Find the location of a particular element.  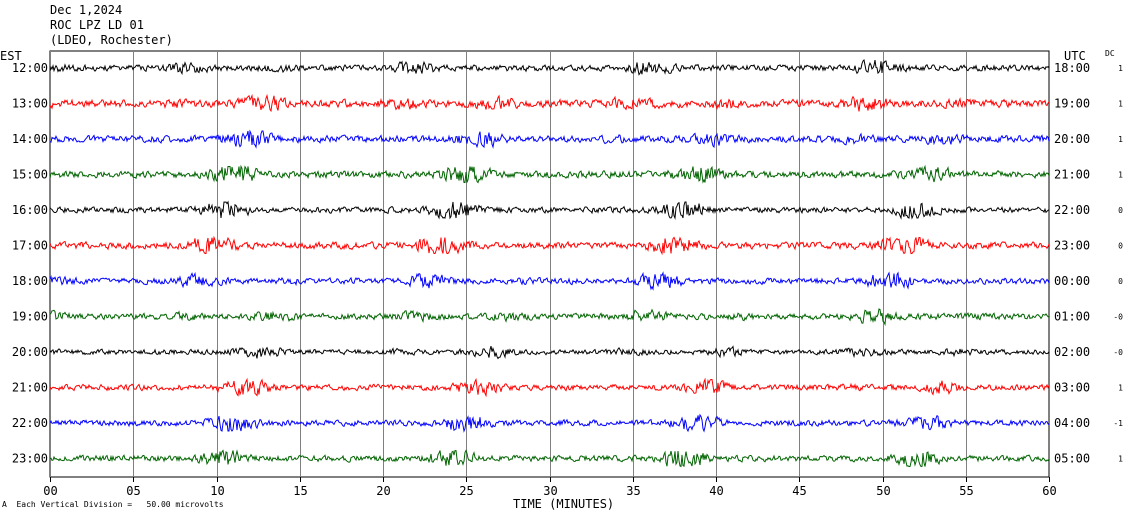

utc-label: 21:00 is located at coordinates (1072, 175).